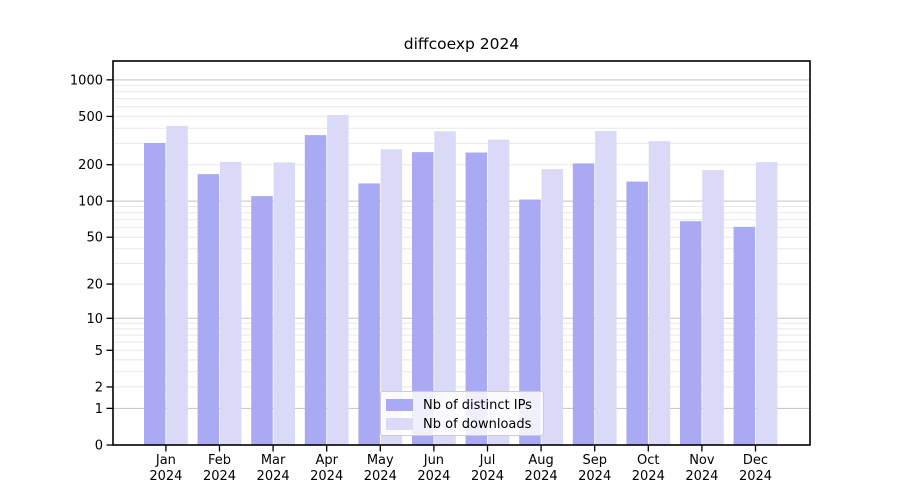  I want to click on x-tick-year-jun: 2024, so click(433, 476).